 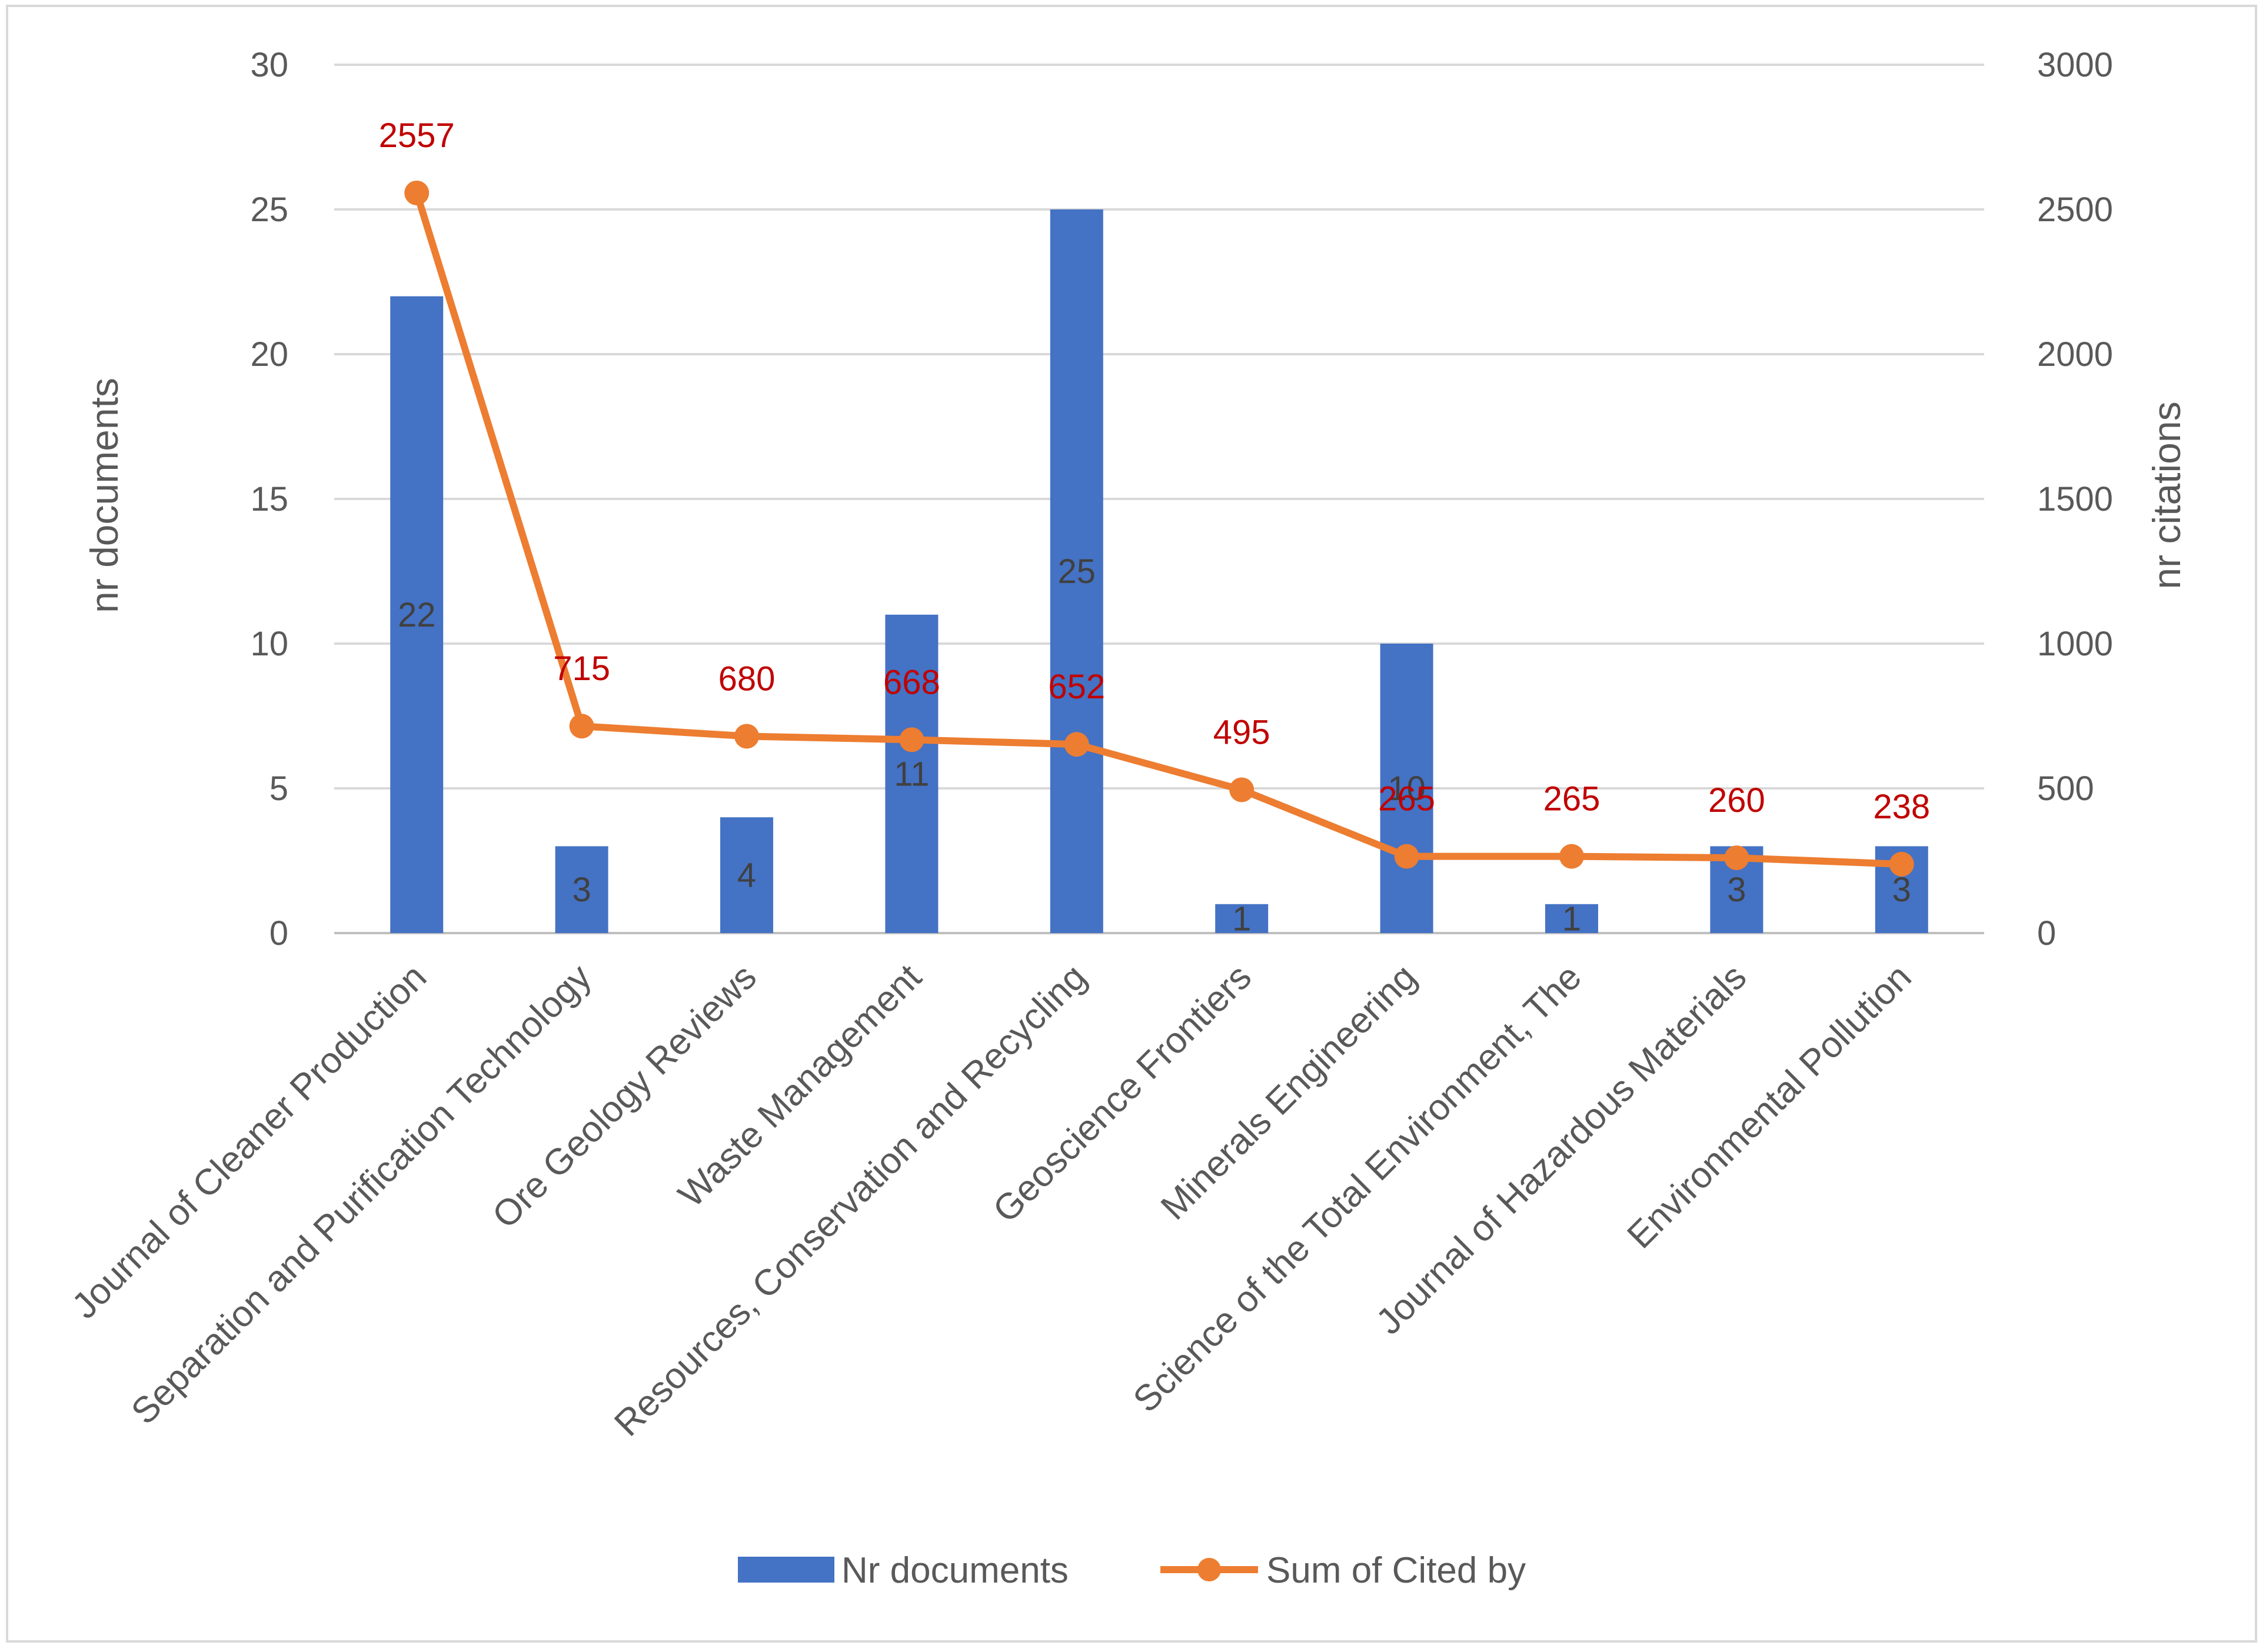 I want to click on right-tick-label: 1500, so click(x=2075, y=499).